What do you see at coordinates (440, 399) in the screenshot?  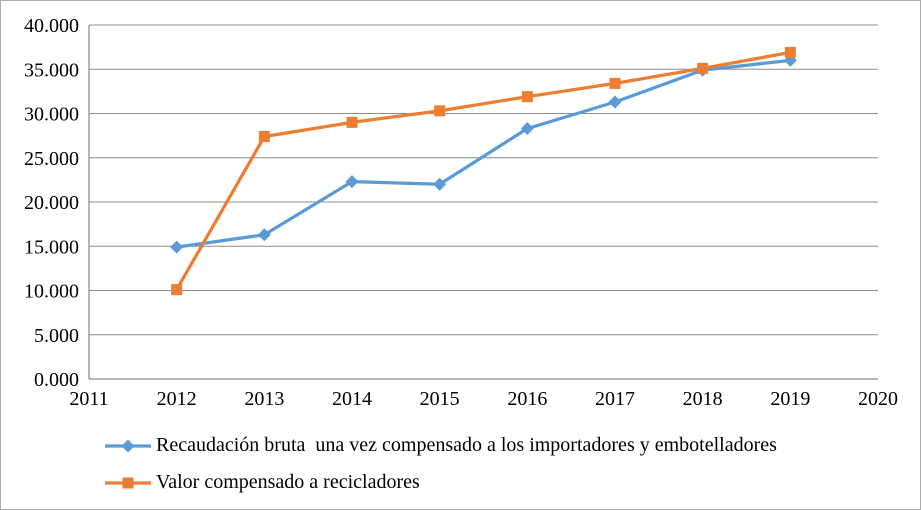 I see `x-axis-tick-label: 2015` at bounding box center [440, 399].